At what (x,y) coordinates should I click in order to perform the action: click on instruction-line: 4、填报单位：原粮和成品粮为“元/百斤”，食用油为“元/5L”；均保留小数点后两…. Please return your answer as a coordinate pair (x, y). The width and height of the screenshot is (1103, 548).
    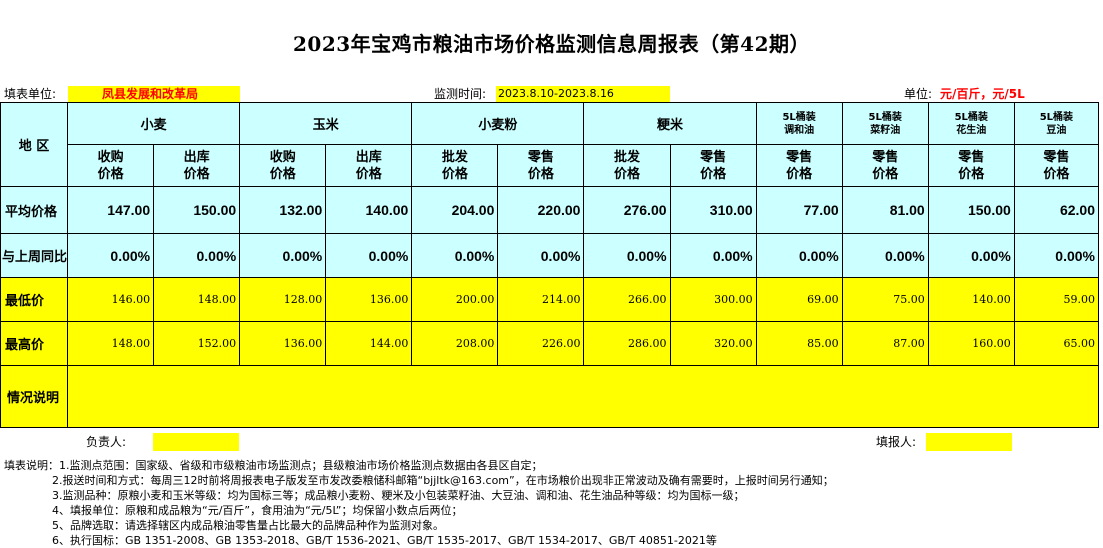
    Looking at the image, I should click on (257, 510).